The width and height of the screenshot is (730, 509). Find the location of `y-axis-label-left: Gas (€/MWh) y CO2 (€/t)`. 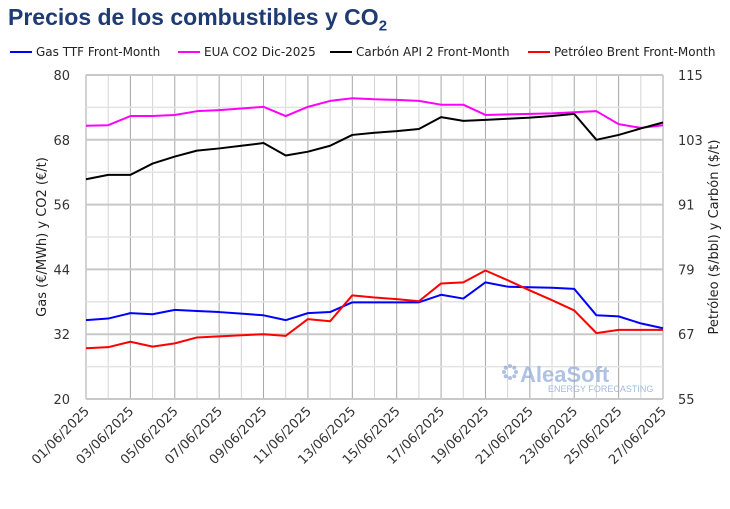

y-axis-label-left: Gas (€/MWh) y CO2 (€/t) is located at coordinates (42, 237).